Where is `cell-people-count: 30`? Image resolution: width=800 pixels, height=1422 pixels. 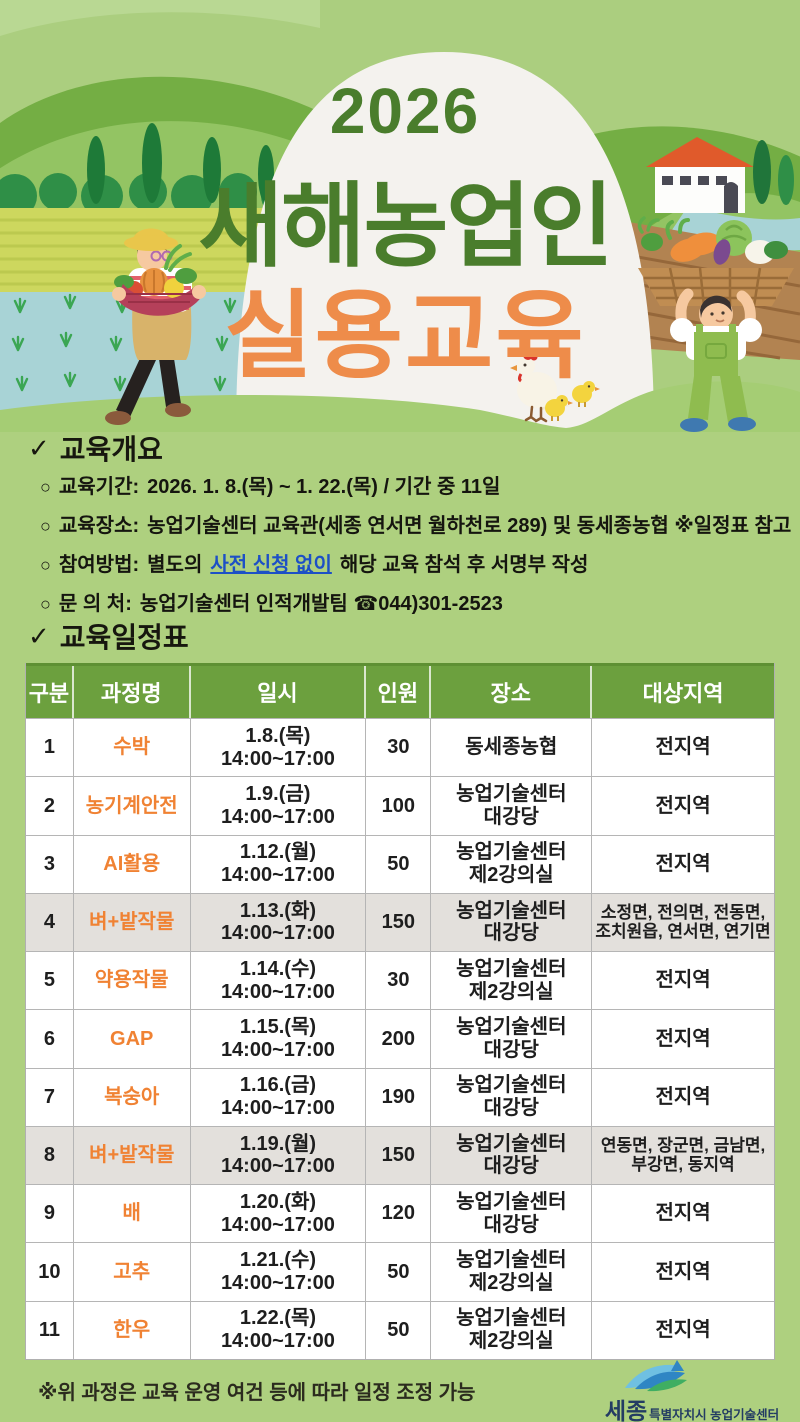 cell-people-count: 30 is located at coordinates (399, 981).